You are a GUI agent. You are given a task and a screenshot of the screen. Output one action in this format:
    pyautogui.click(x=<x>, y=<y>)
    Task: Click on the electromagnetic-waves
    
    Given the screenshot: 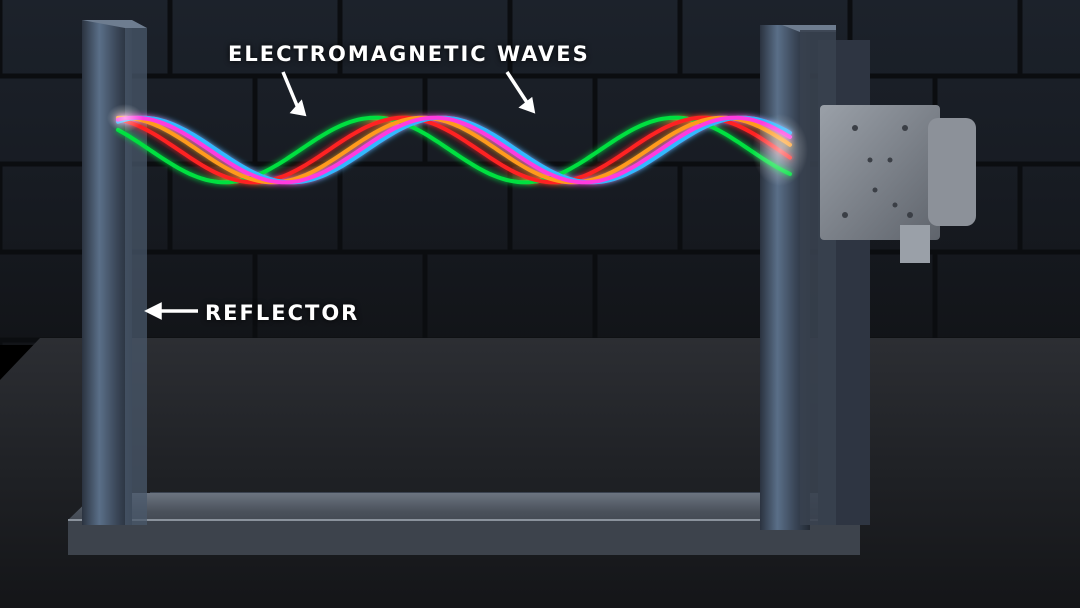 What is the action you would take?
    pyautogui.click(x=454, y=150)
    